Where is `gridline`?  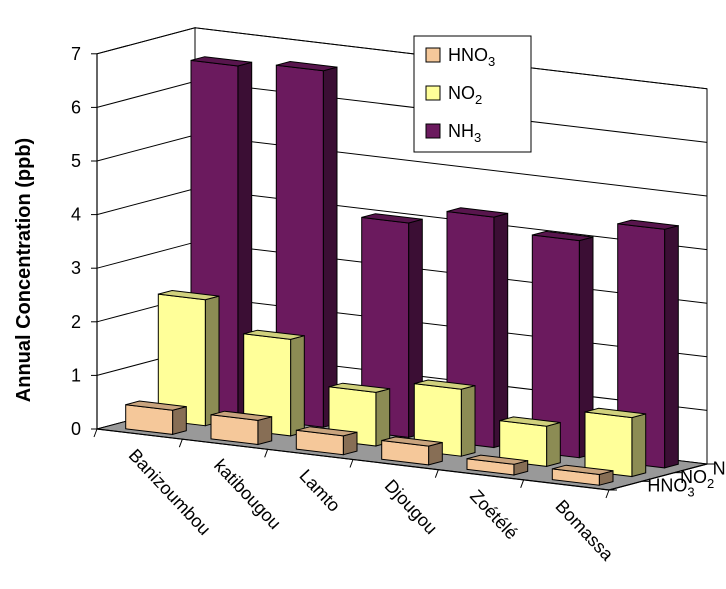
gridline is located at coordinates (402, 58).